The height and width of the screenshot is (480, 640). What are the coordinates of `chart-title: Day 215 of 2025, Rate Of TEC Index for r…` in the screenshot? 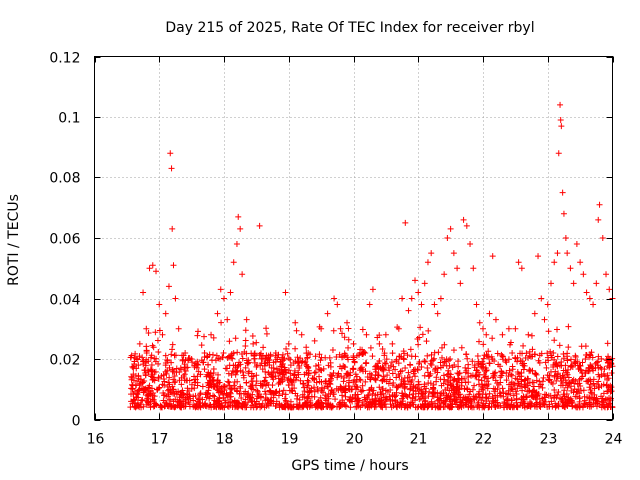 It's located at (349, 28).